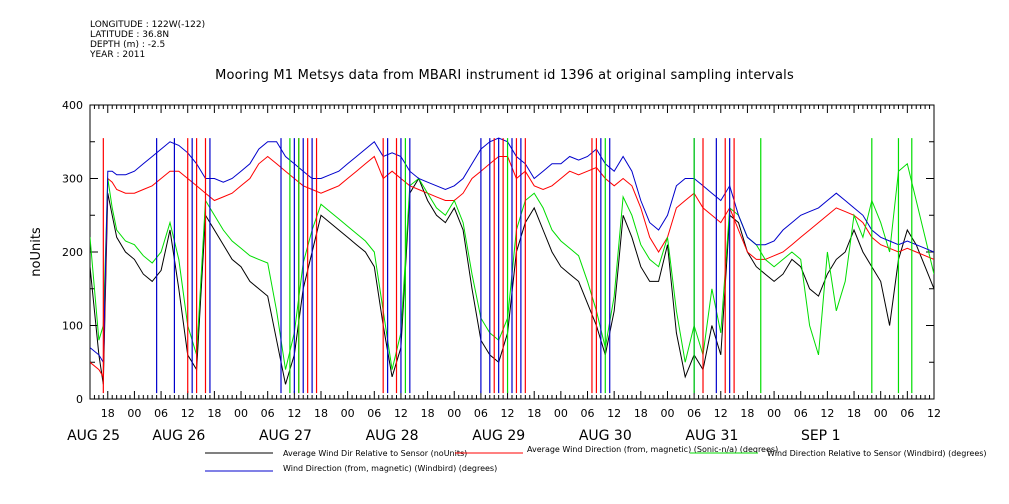 The width and height of the screenshot is (1009, 504). I want to click on date-label: AUG 28, so click(392, 436).